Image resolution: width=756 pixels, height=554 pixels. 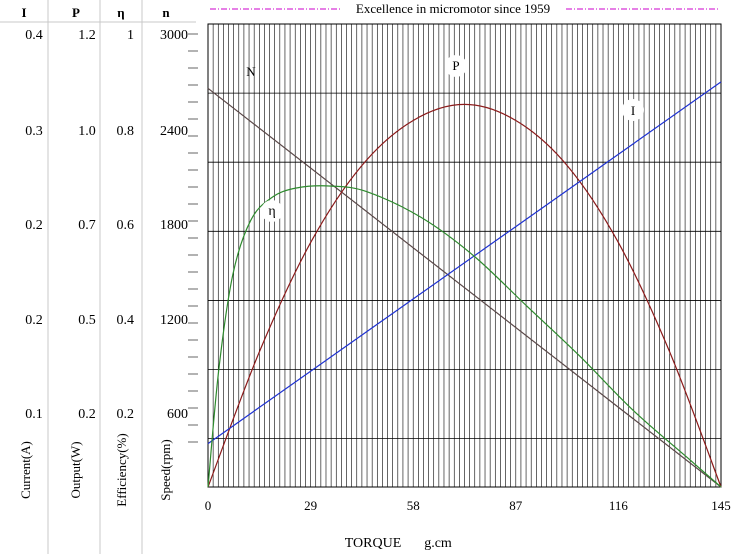 What do you see at coordinates (165, 469) in the screenshot?
I see `axis-title-speed: Speed(rpm)` at bounding box center [165, 469].